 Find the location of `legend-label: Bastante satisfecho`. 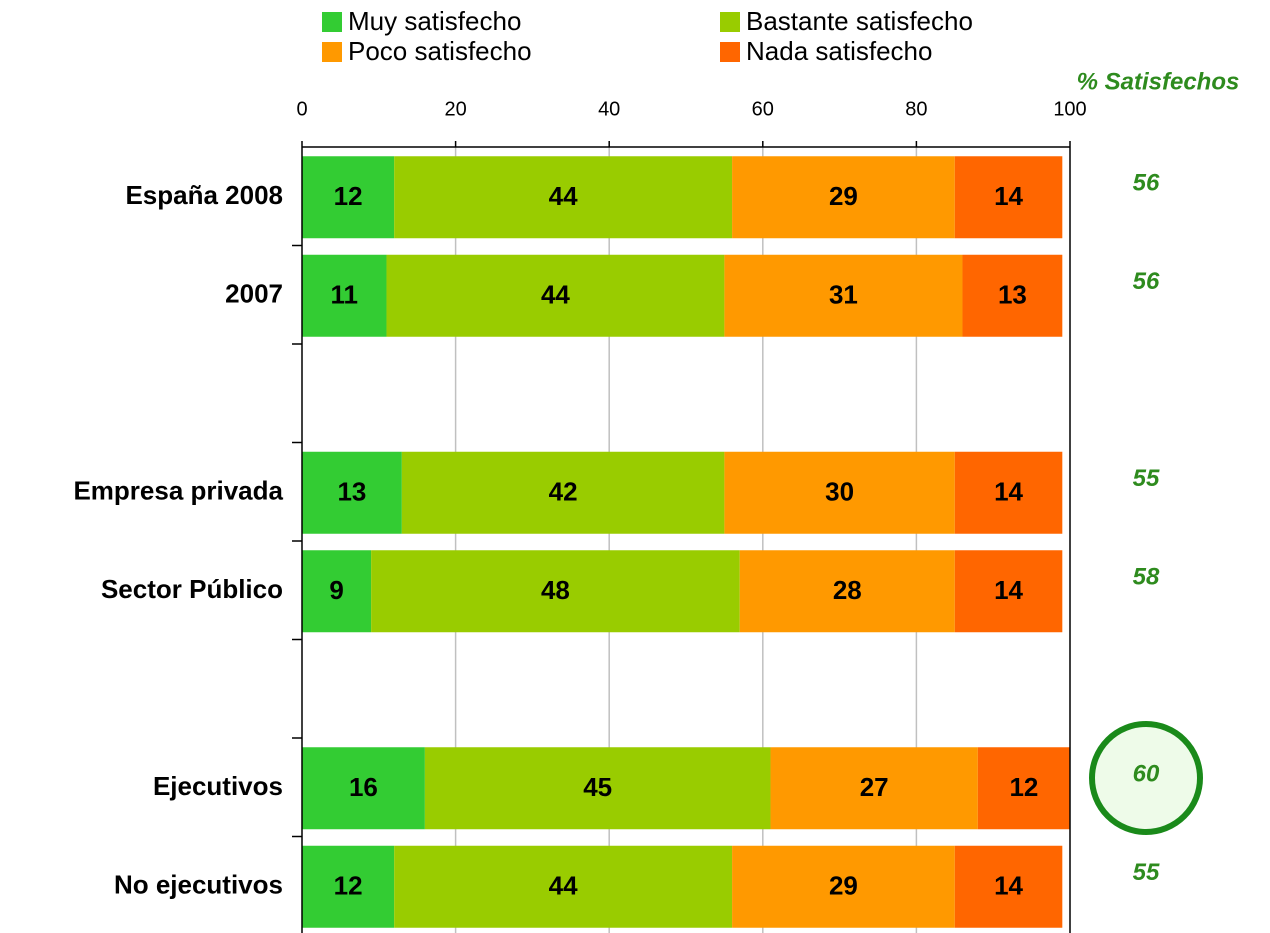

legend-label: Bastante satisfecho is located at coordinates (859, 21).